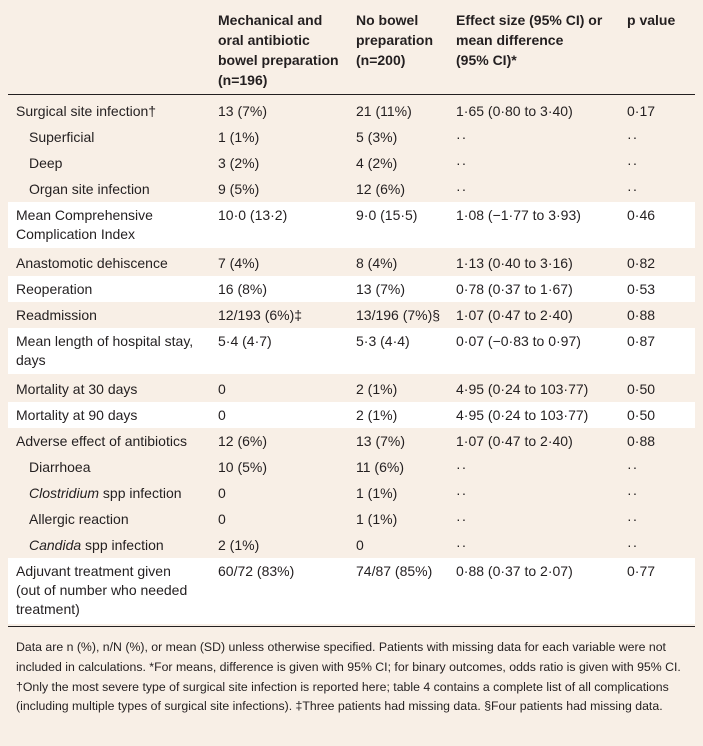 The image size is (703, 746). Describe the element at coordinates (518, 341) in the screenshot. I see `effect-size-value: 0·07 (−0·83 to 0·97)` at that location.